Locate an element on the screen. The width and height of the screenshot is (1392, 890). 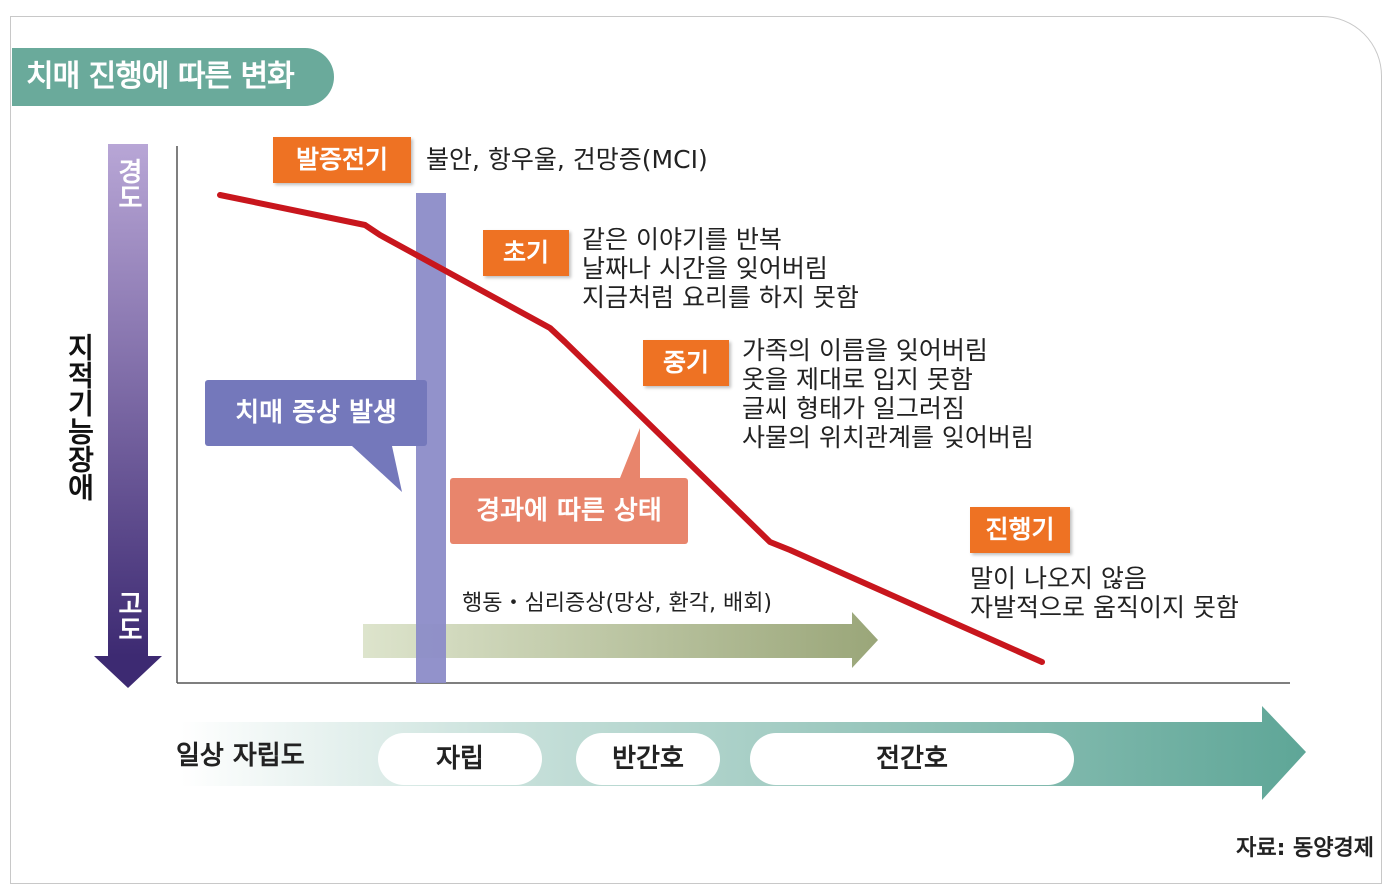
level-full-care: 전간호 is located at coordinates (912, 759).